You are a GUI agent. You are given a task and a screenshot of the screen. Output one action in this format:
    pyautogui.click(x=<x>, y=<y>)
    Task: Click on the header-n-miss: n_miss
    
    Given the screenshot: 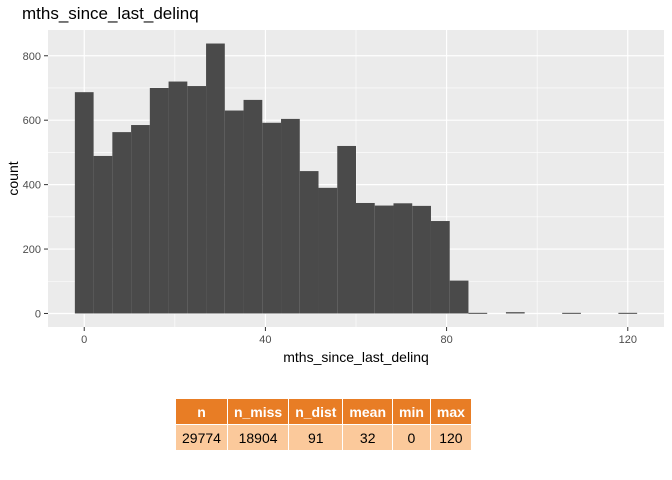 What is the action you would take?
    pyautogui.click(x=258, y=412)
    